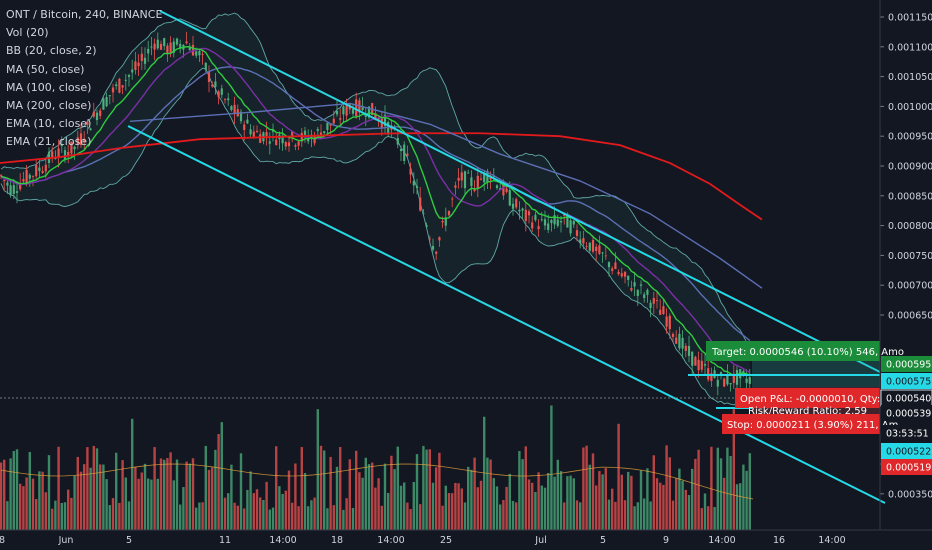  Describe the element at coordinates (49, 87) in the screenshot. I see `legend-ma100: MA (100, close)` at that location.